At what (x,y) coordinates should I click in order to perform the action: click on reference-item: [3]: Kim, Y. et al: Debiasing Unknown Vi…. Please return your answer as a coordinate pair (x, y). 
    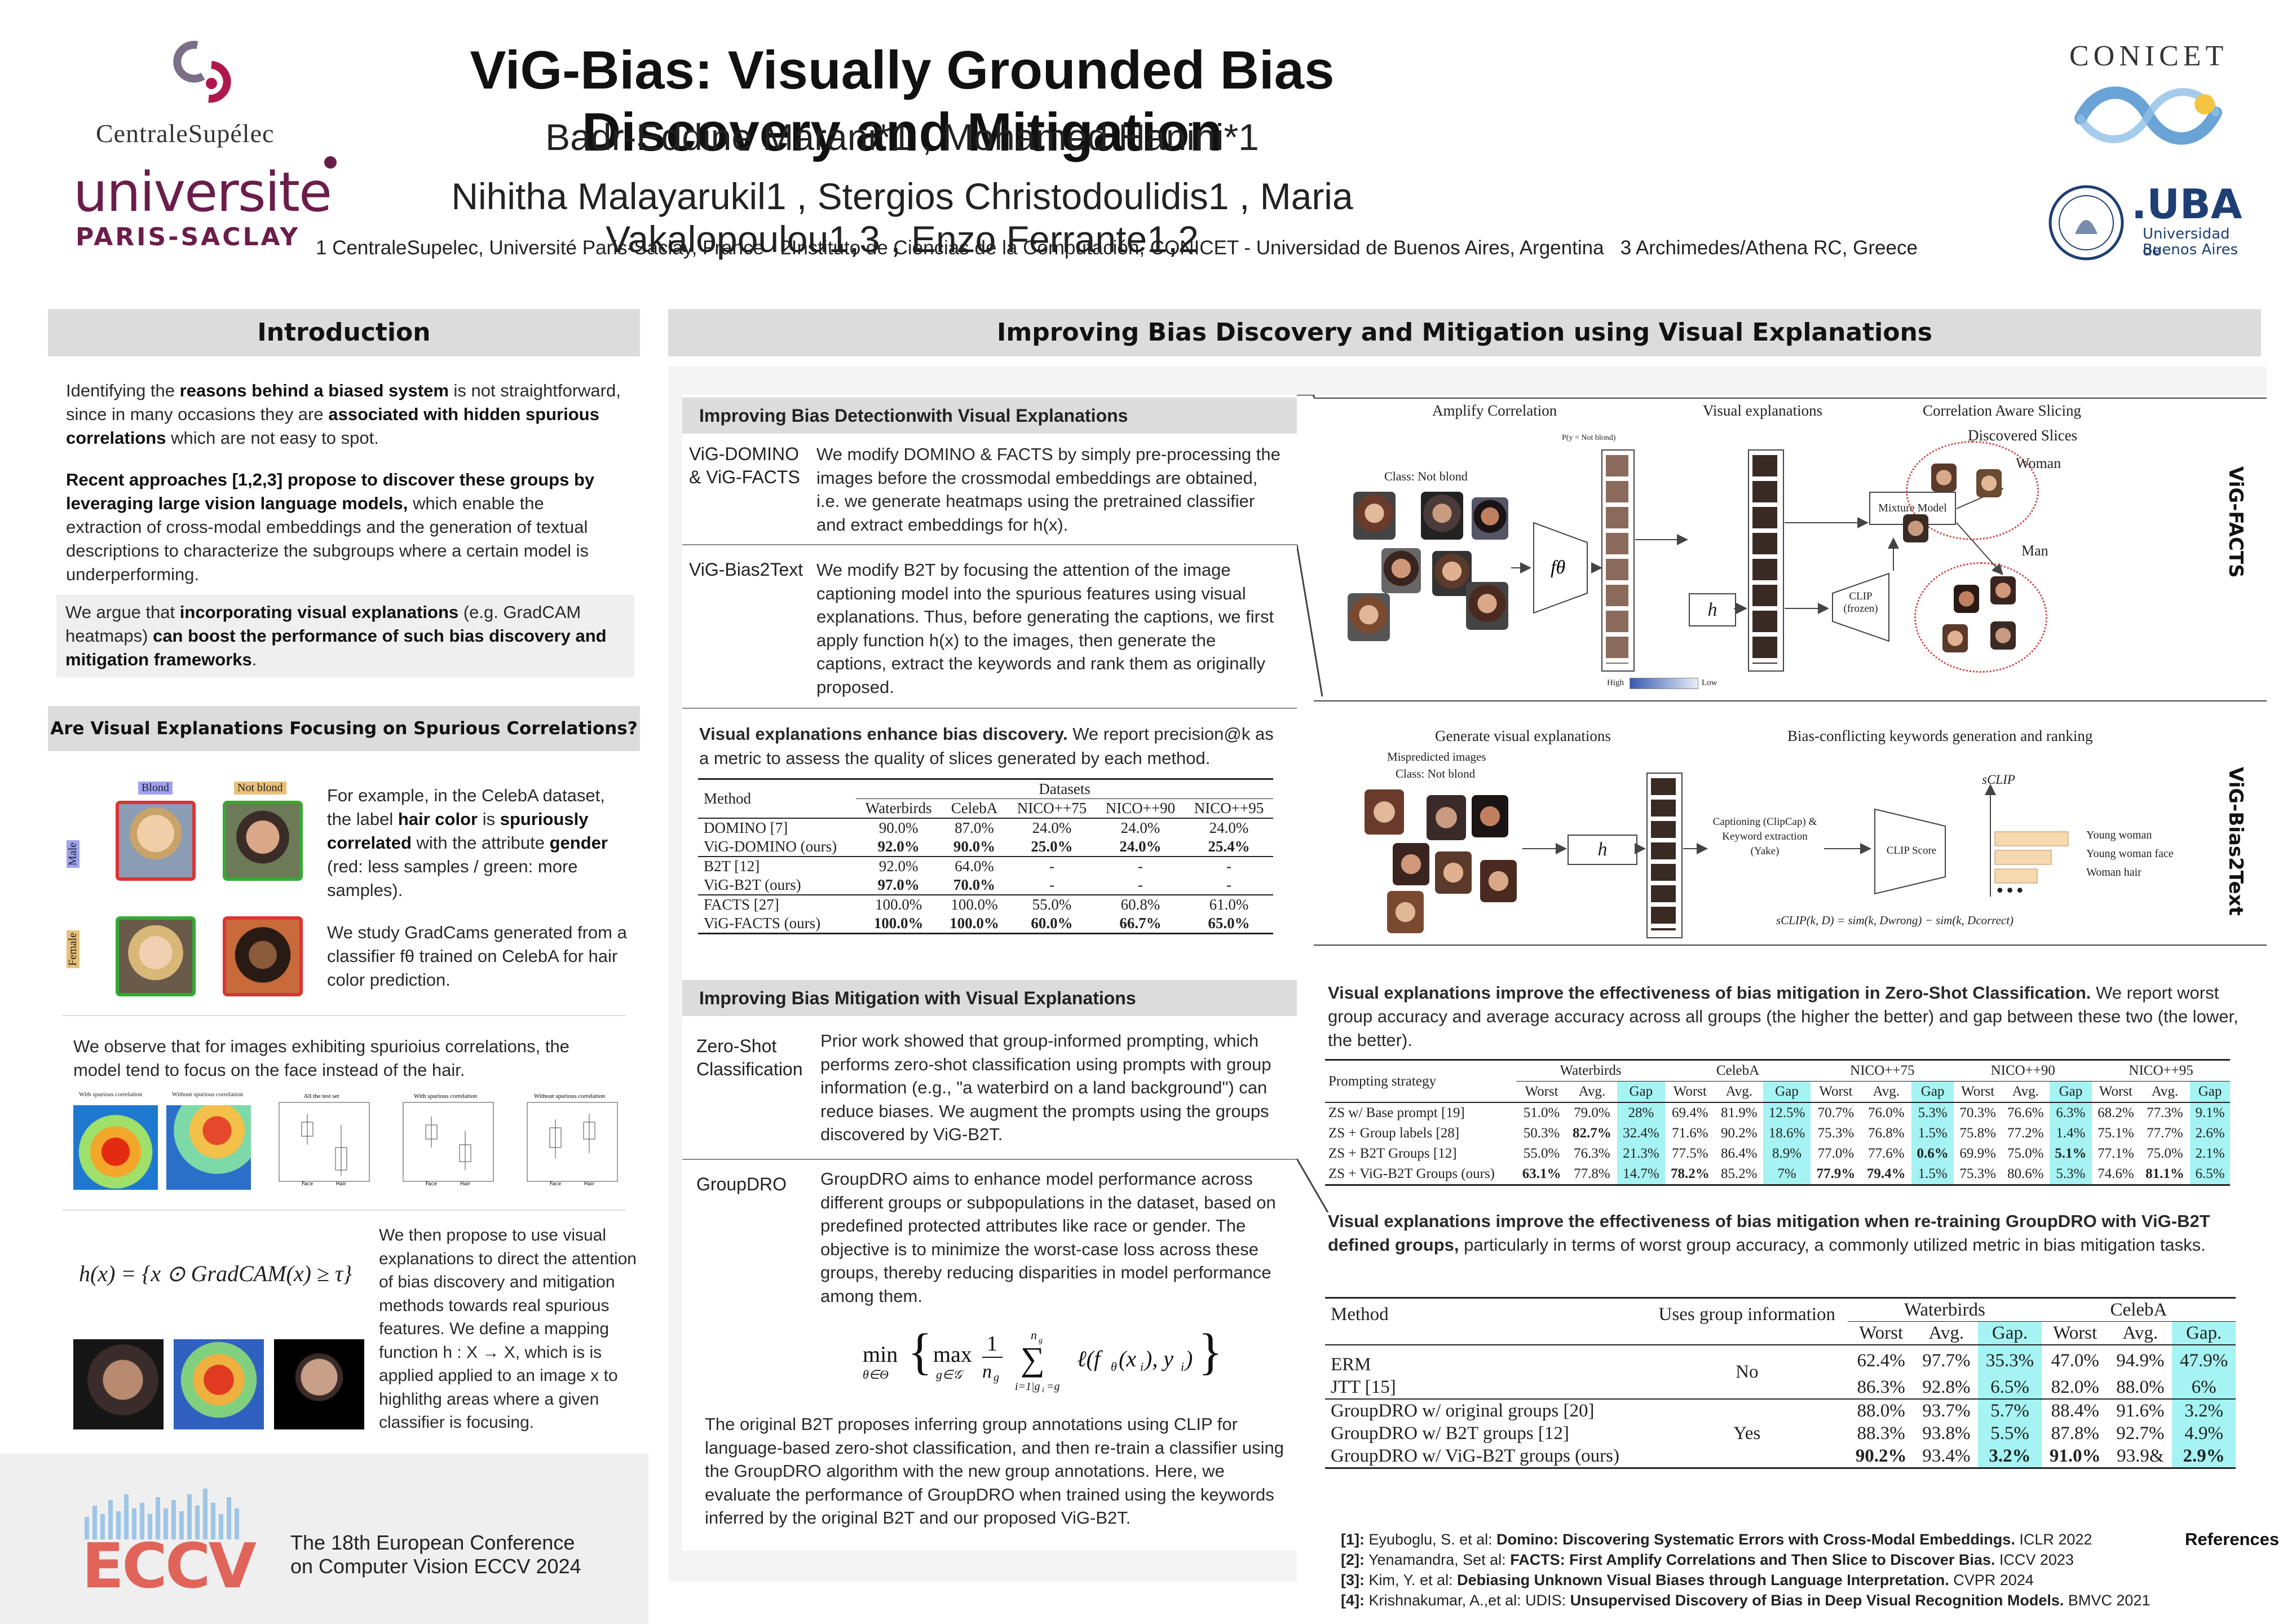
    Looking at the image, I should click on (1764, 1580).